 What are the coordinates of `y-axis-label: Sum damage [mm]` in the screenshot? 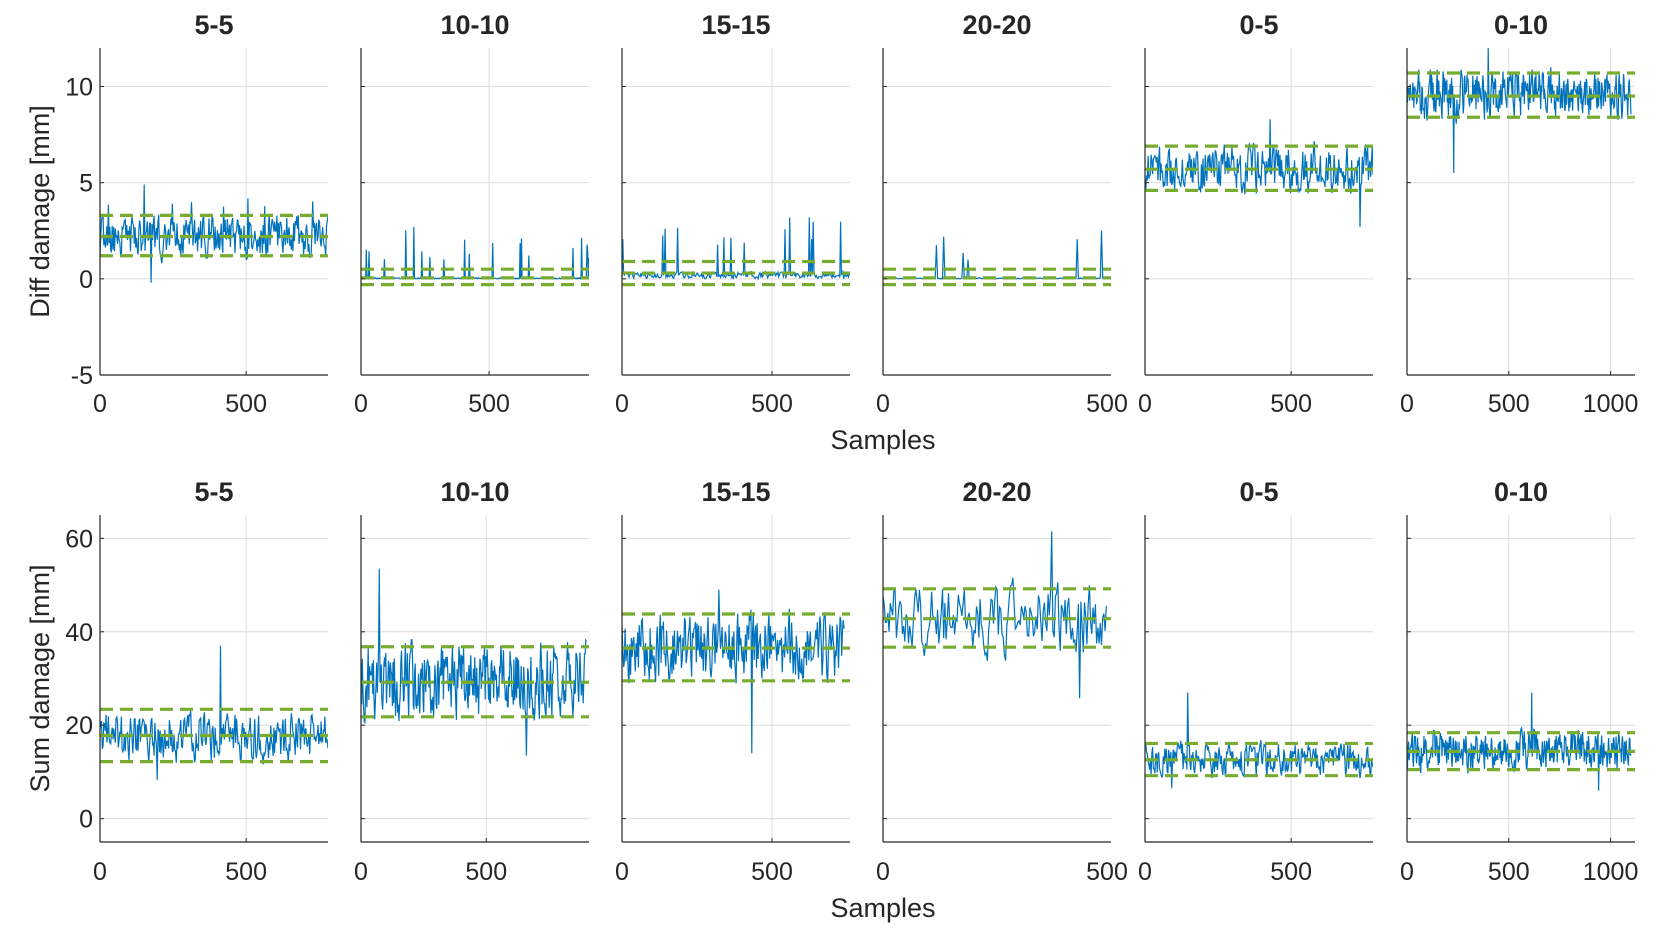 It's located at (40, 678).